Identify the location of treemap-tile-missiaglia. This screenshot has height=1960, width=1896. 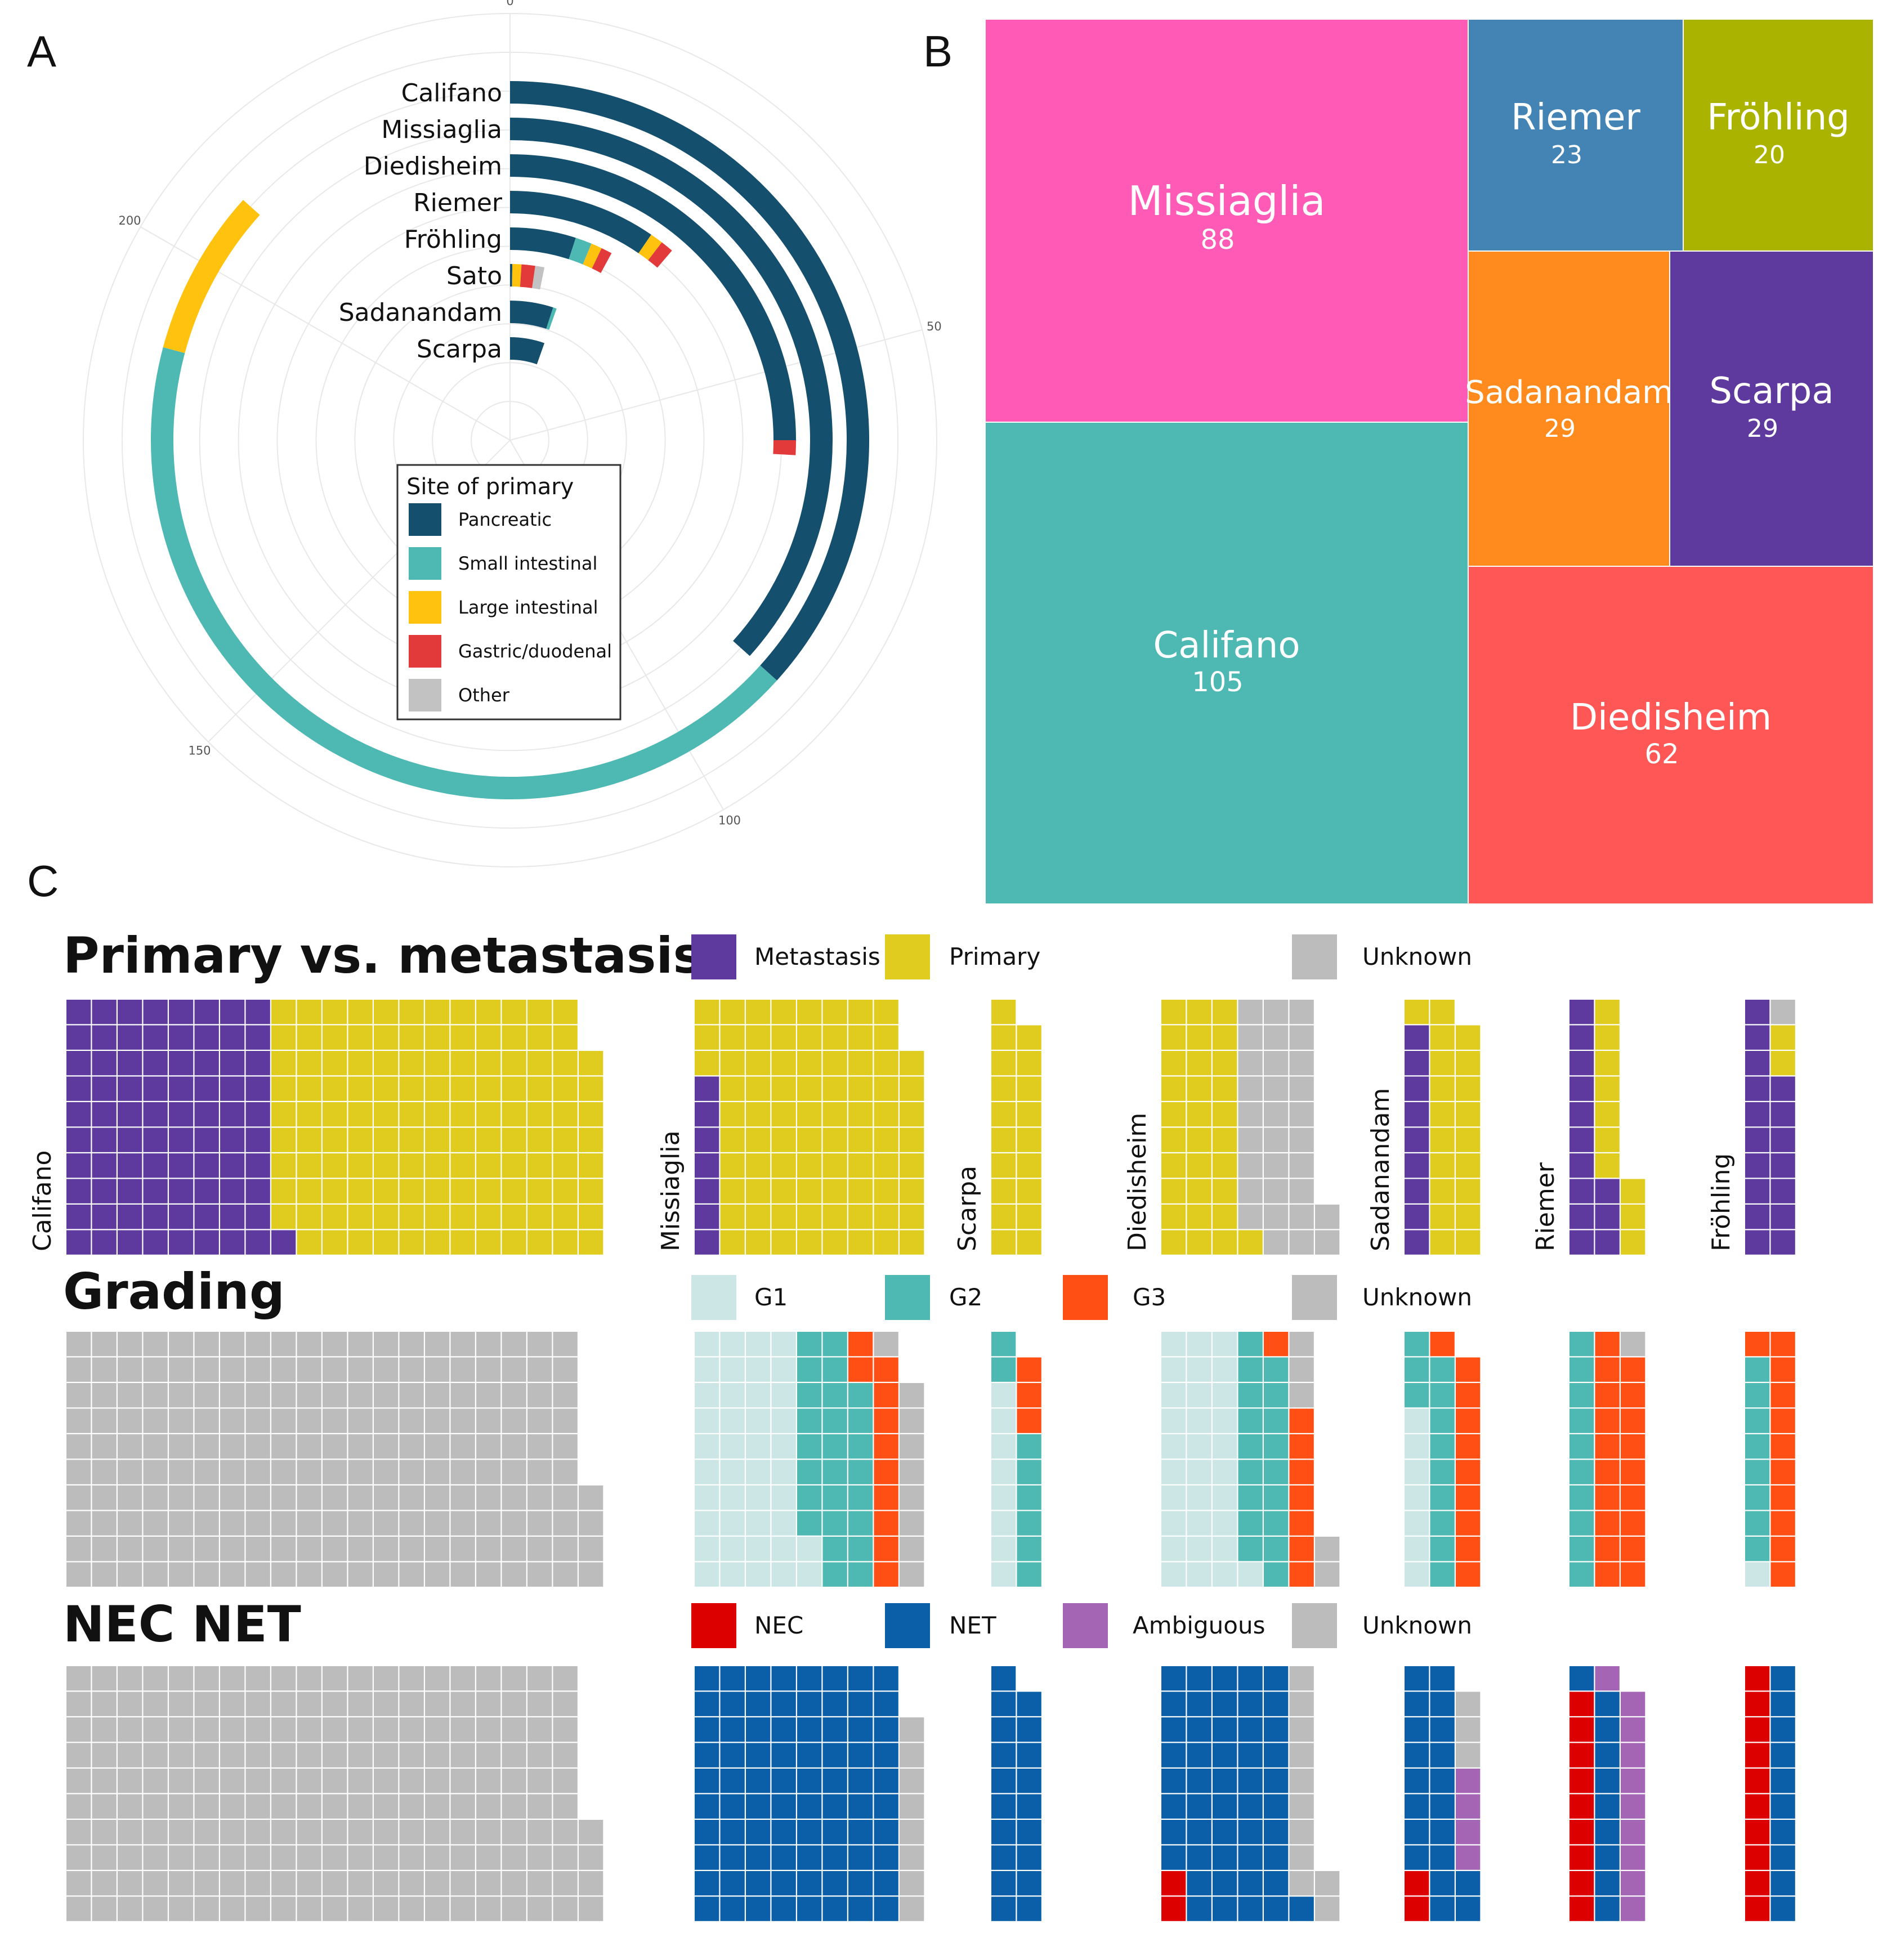
(1227, 221).